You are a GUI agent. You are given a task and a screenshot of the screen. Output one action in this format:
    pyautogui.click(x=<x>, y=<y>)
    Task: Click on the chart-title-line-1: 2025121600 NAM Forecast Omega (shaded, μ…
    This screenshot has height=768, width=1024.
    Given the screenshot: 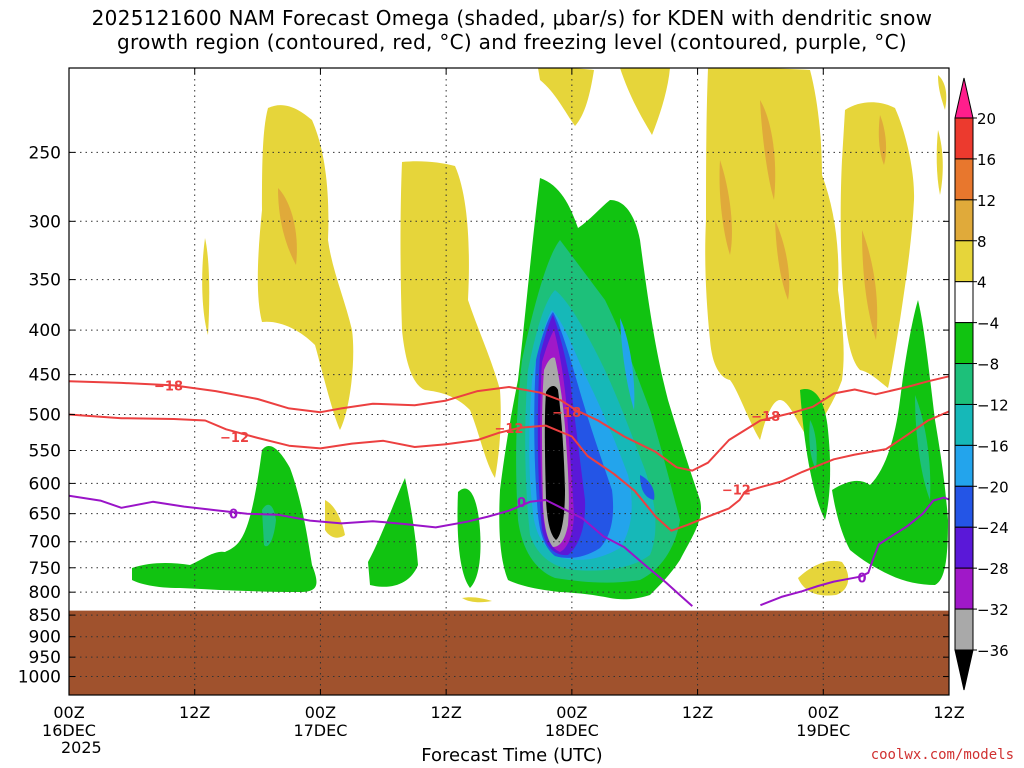 What is the action you would take?
    pyautogui.click(x=512, y=18)
    